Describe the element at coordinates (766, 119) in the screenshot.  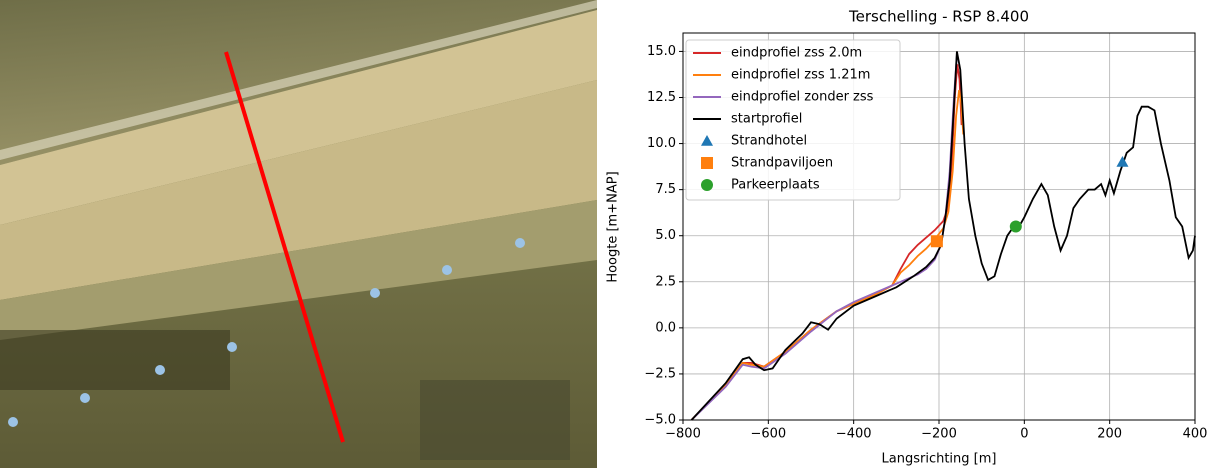
I see `legend-label: startprofiel` at that location.